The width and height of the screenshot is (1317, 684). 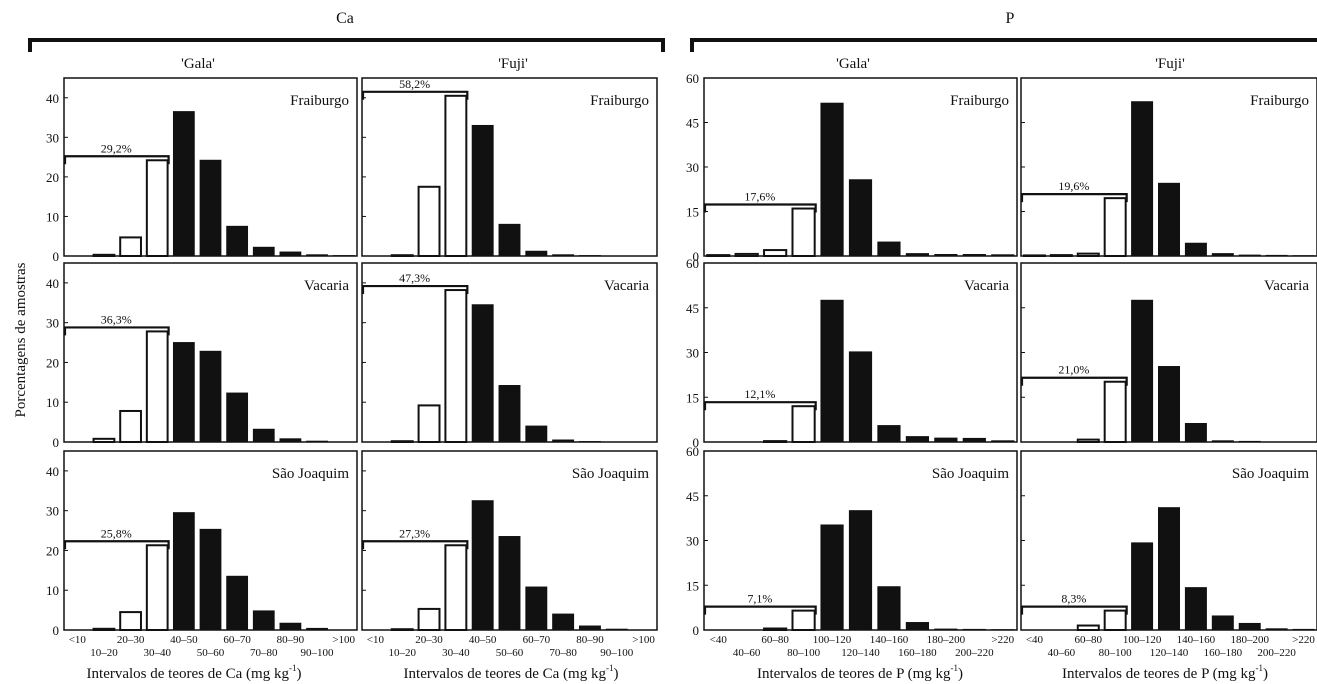 What do you see at coordinates (970, 474) in the screenshot?
I see `location-label: São Joaquim` at bounding box center [970, 474].